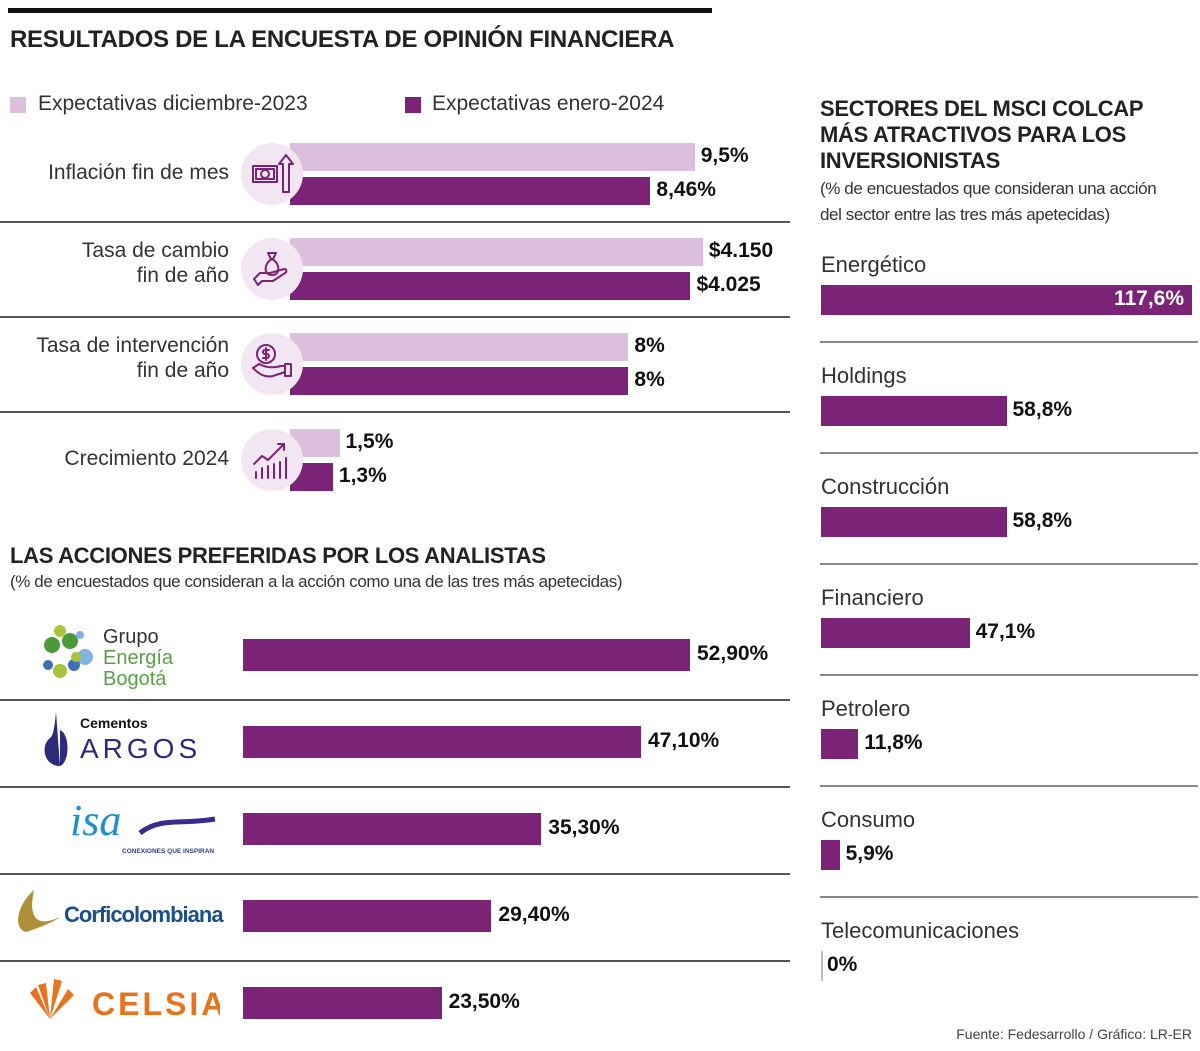 The image size is (1200, 1051). Describe the element at coordinates (1074, 1034) in the screenshot. I see `footer-source: Fuente: Fedesarrollo / Gráfico: LR-ER` at that location.